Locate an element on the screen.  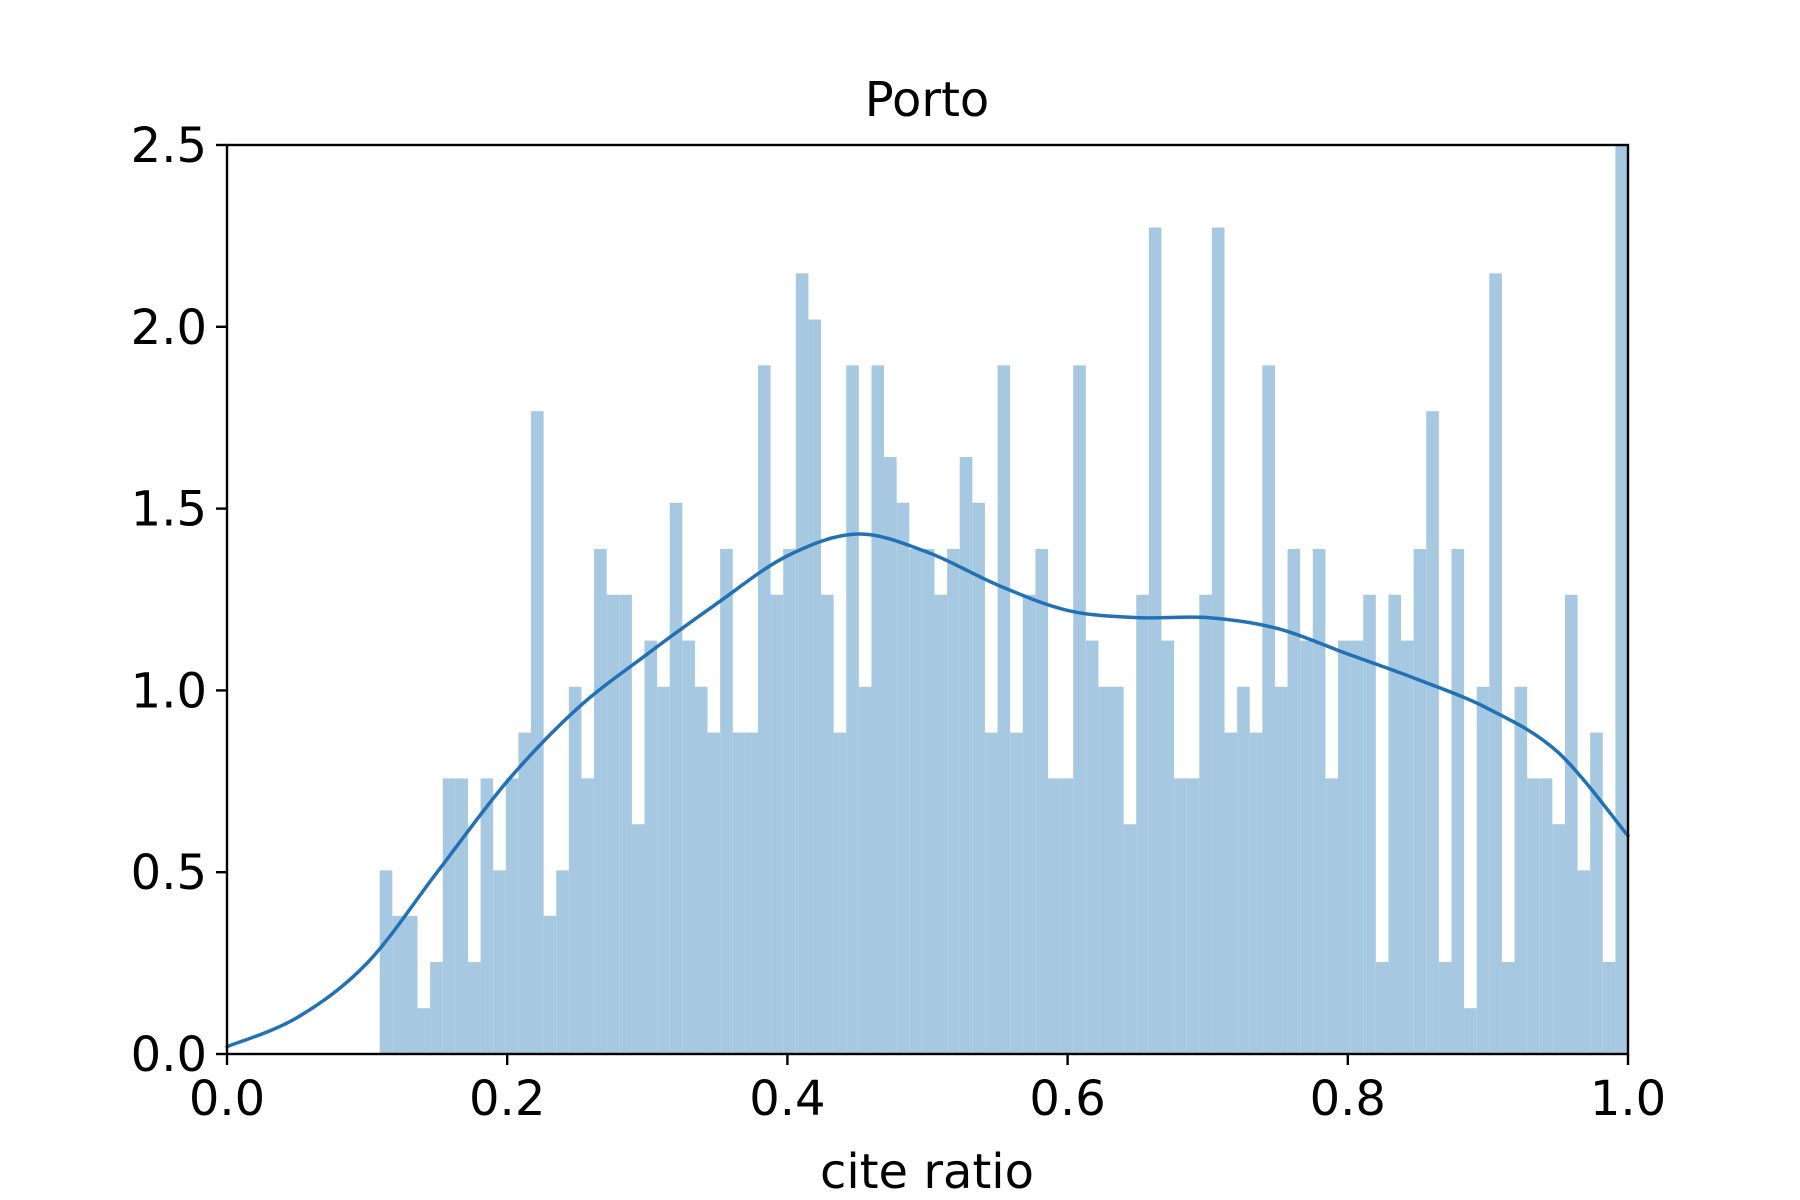
x-tick-label: 1.0 is located at coordinates (1628, 1099).